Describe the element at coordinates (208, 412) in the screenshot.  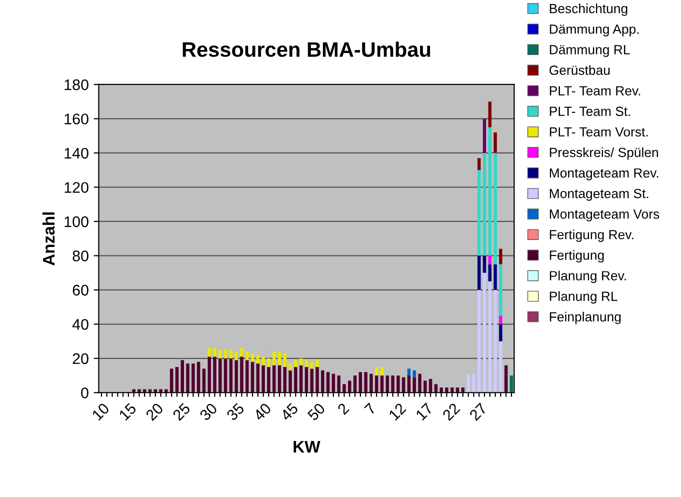
I see `x-tick-label: 30` at that location.